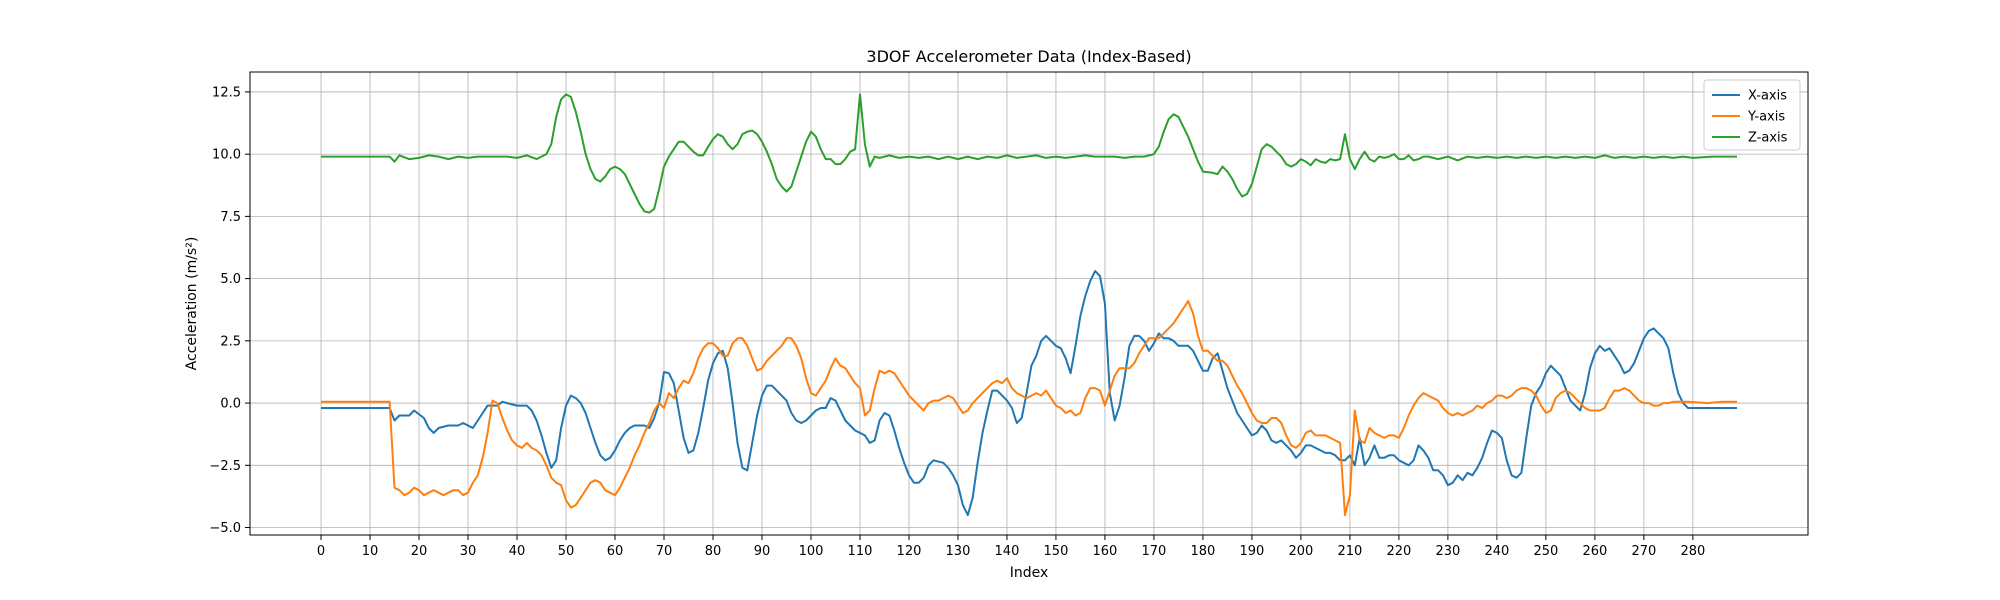 This screenshot has height=600, width=2000. I want to click on y-tick-label: 12.5, so click(226, 92).